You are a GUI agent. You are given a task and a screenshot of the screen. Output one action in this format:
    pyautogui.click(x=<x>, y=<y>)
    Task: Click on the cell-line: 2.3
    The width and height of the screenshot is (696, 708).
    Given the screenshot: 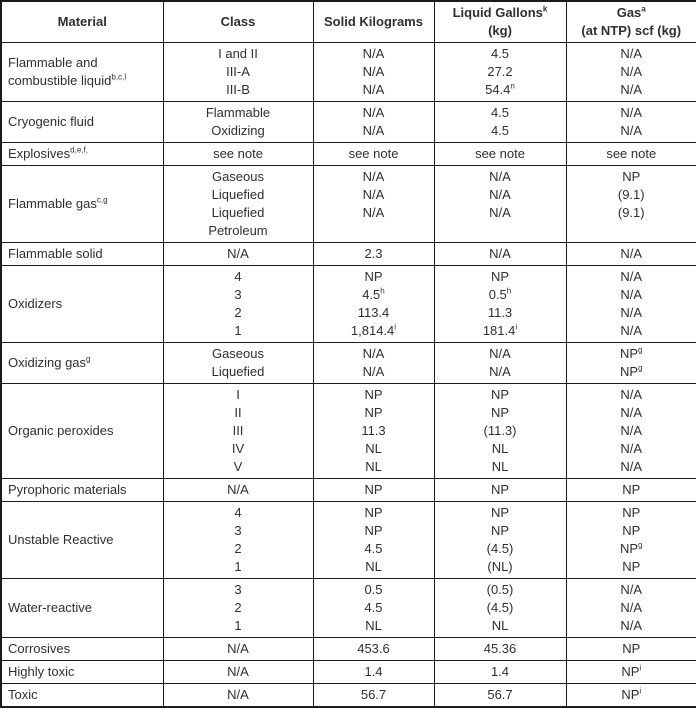 What is the action you would take?
    pyautogui.click(x=373, y=253)
    